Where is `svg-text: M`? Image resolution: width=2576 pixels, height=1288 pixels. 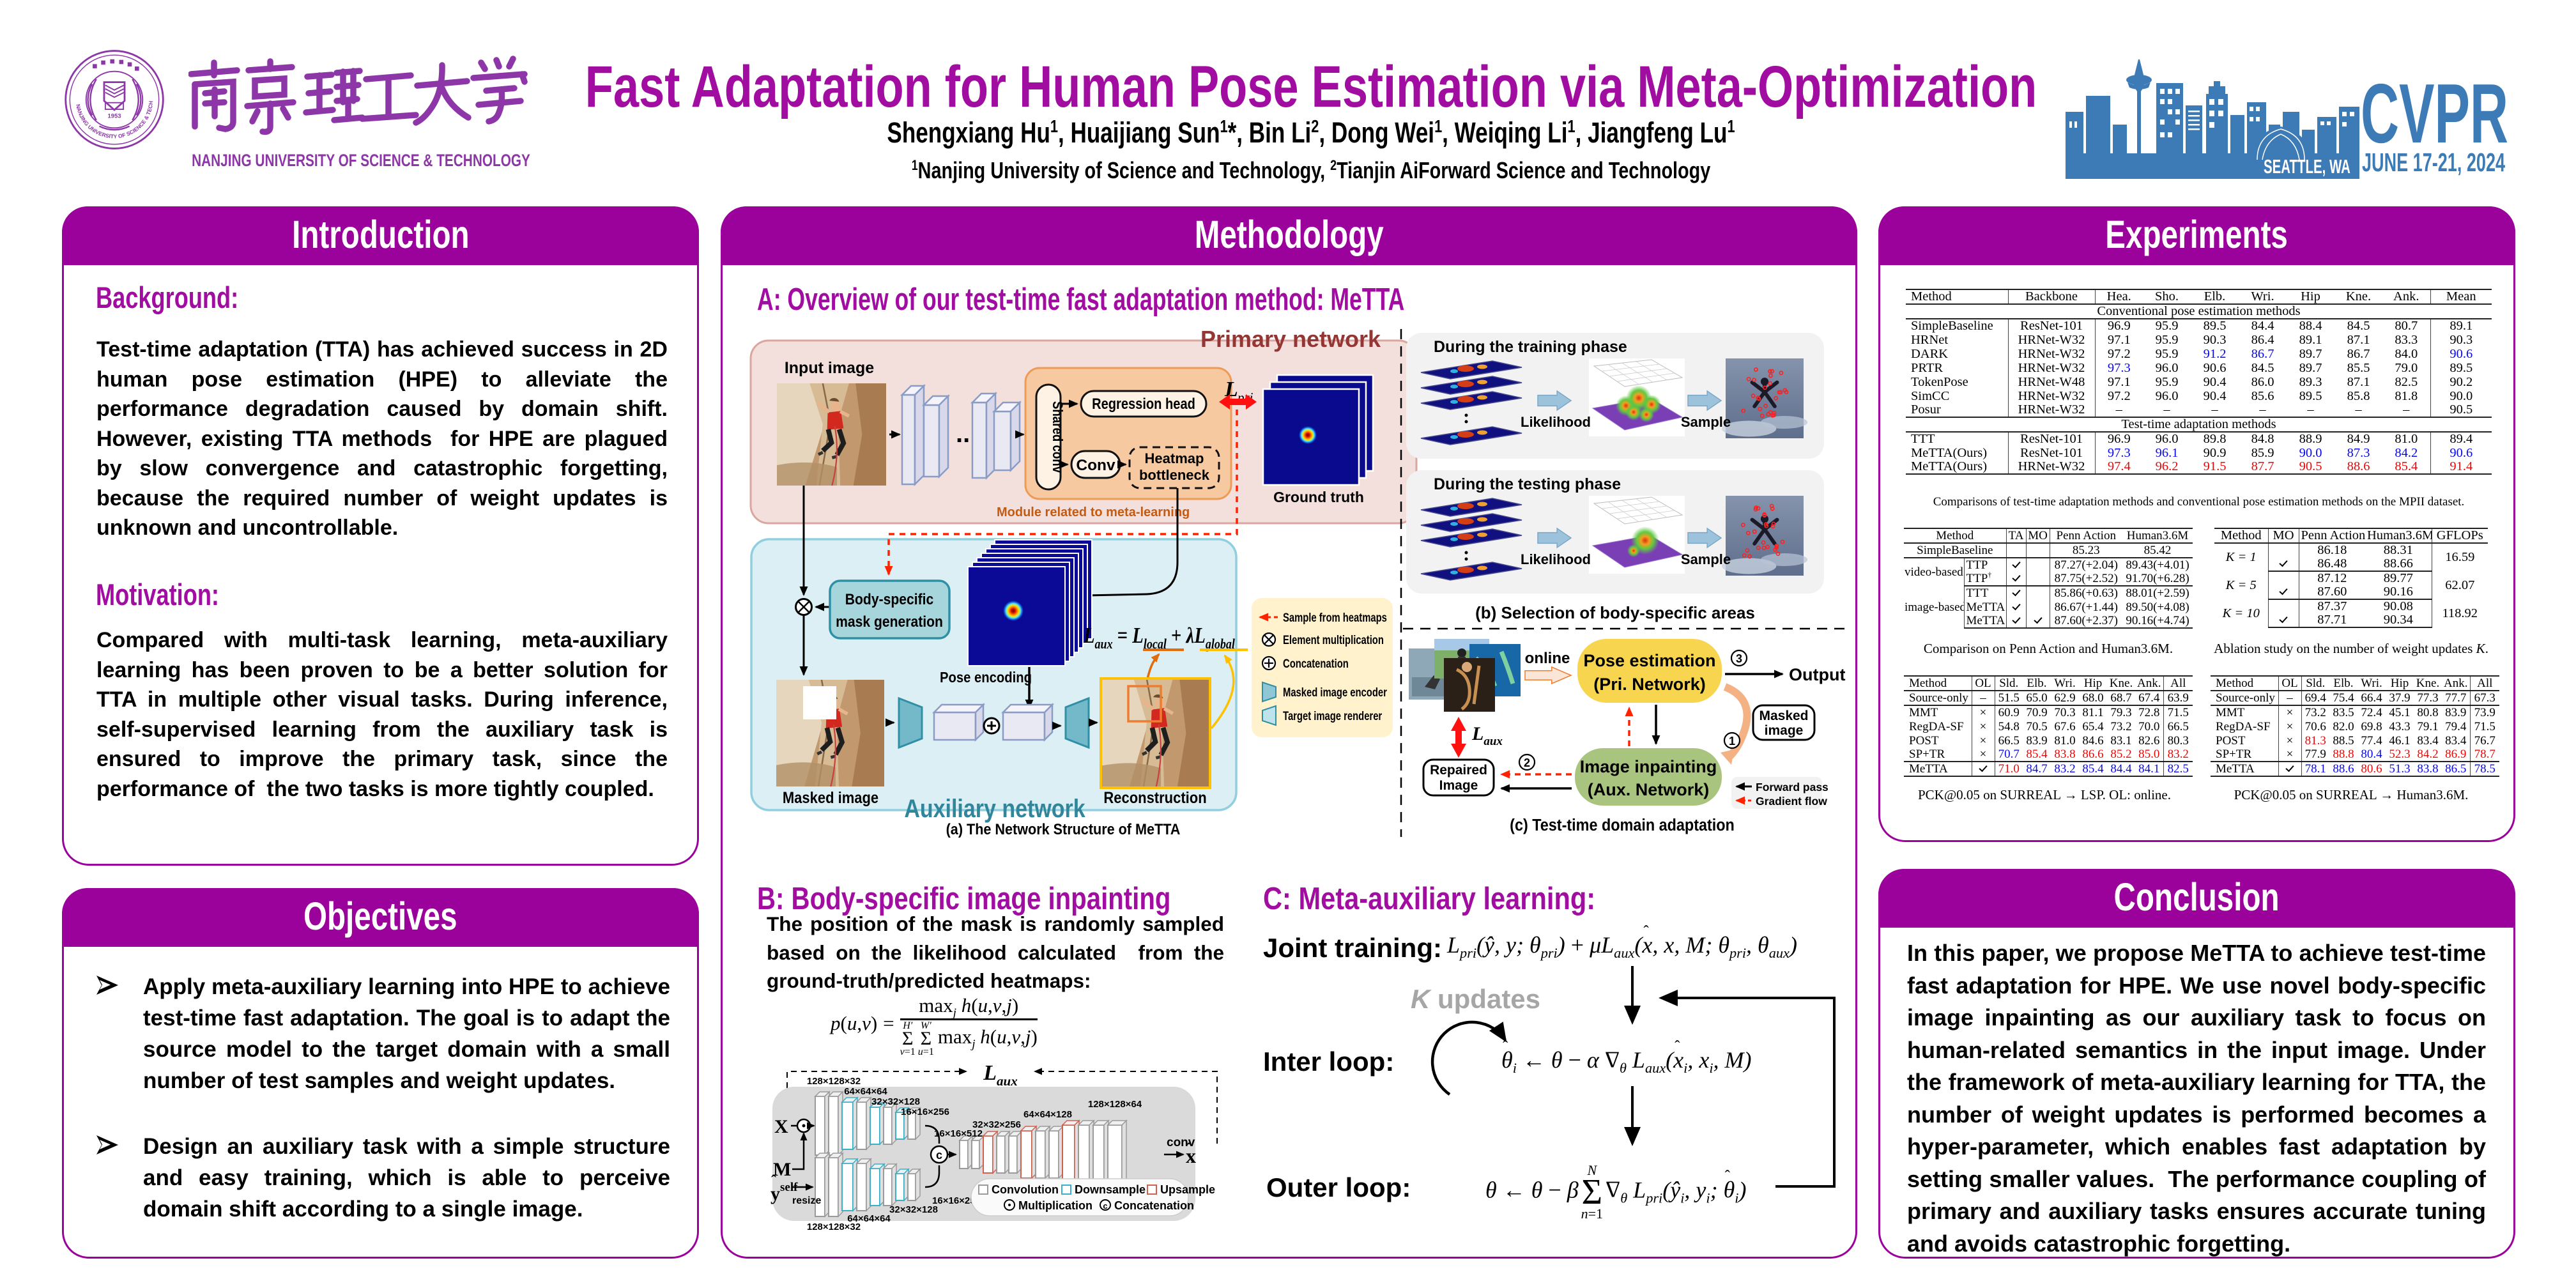 svg-text: M is located at coordinates (782, 1169).